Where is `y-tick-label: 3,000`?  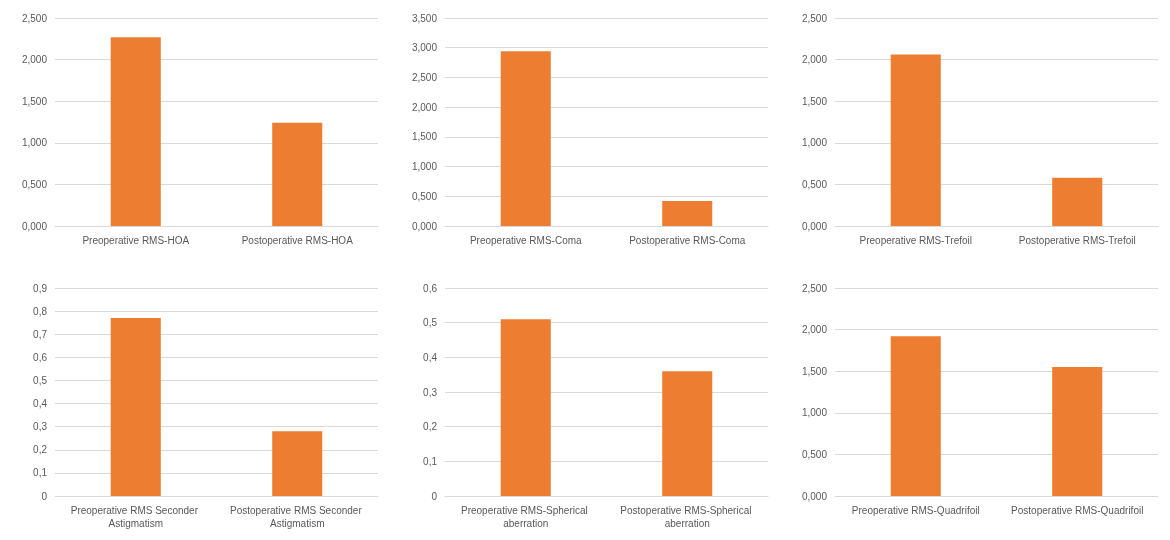
y-tick-label: 3,000 is located at coordinates (424, 48).